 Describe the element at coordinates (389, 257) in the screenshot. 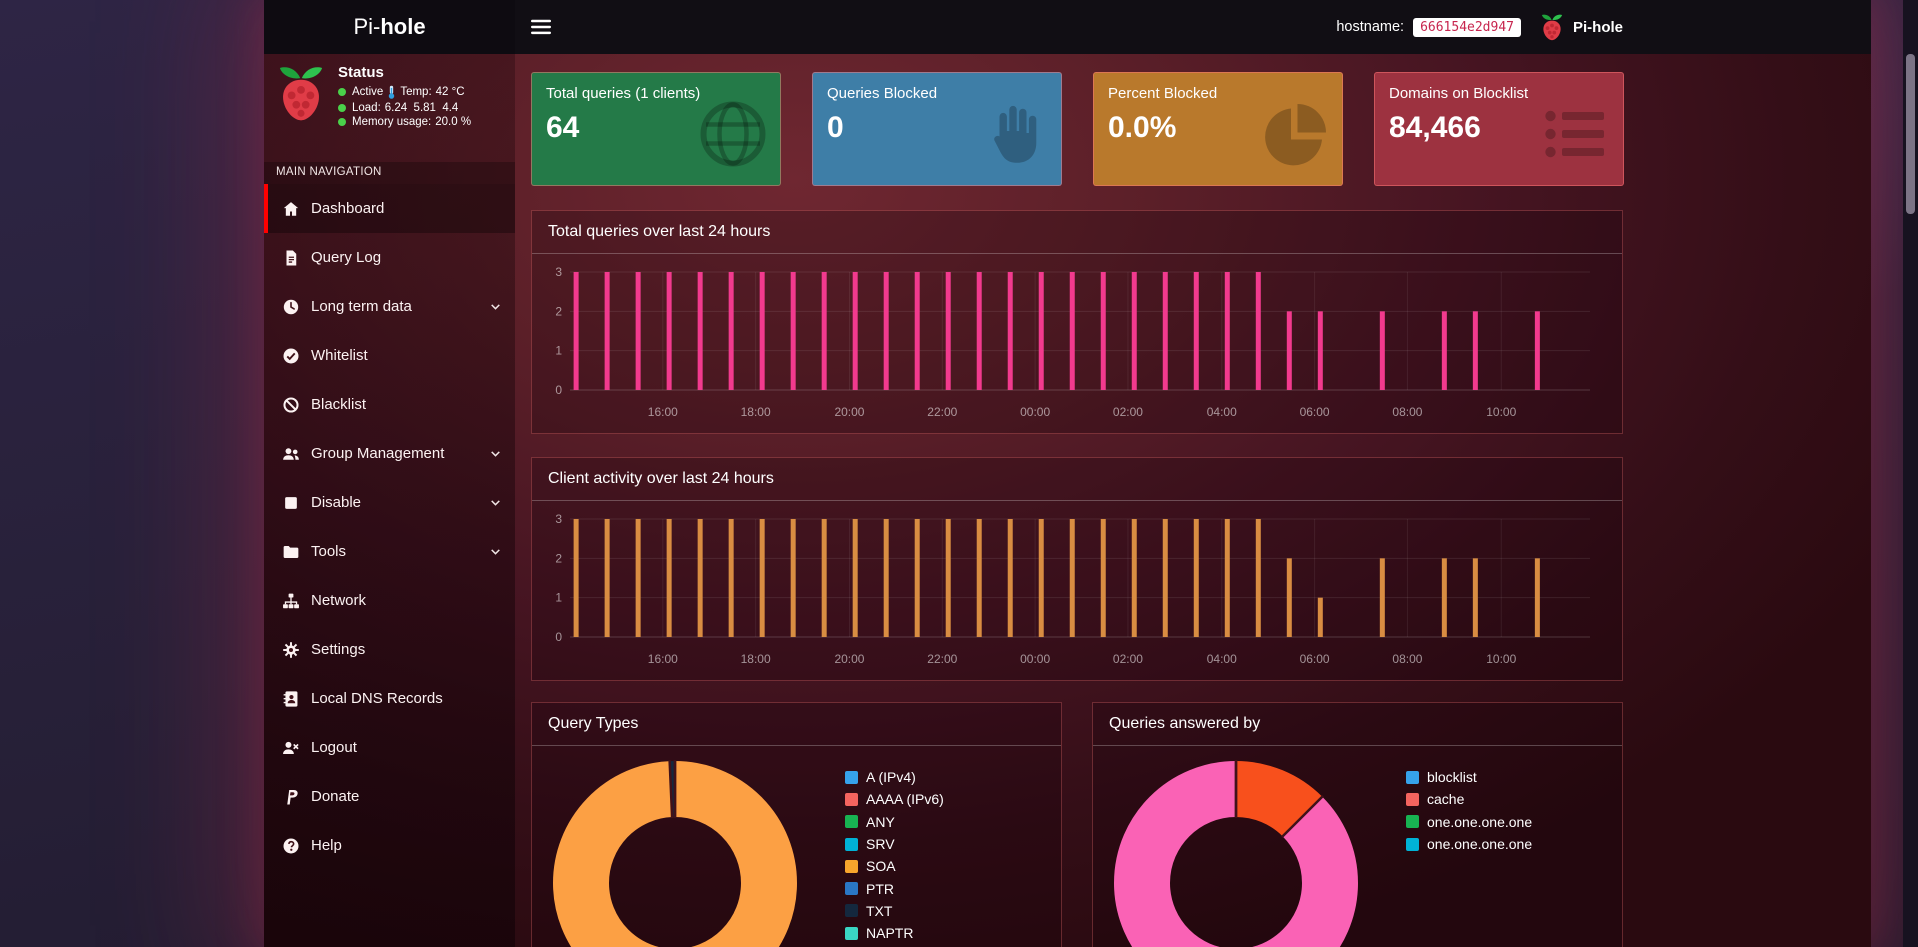

I see `sidebar-item-query-log: Query Log` at that location.